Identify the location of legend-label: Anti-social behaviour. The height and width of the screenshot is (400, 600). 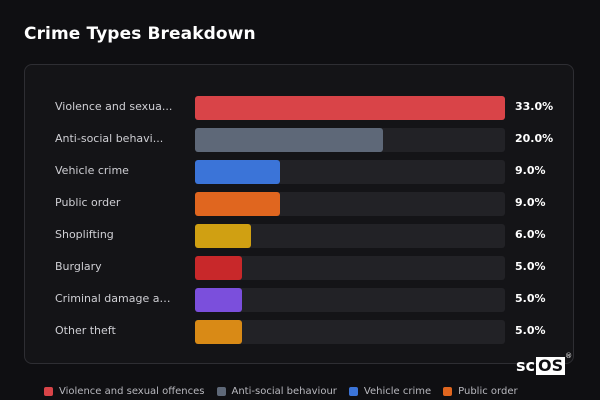
(284, 391).